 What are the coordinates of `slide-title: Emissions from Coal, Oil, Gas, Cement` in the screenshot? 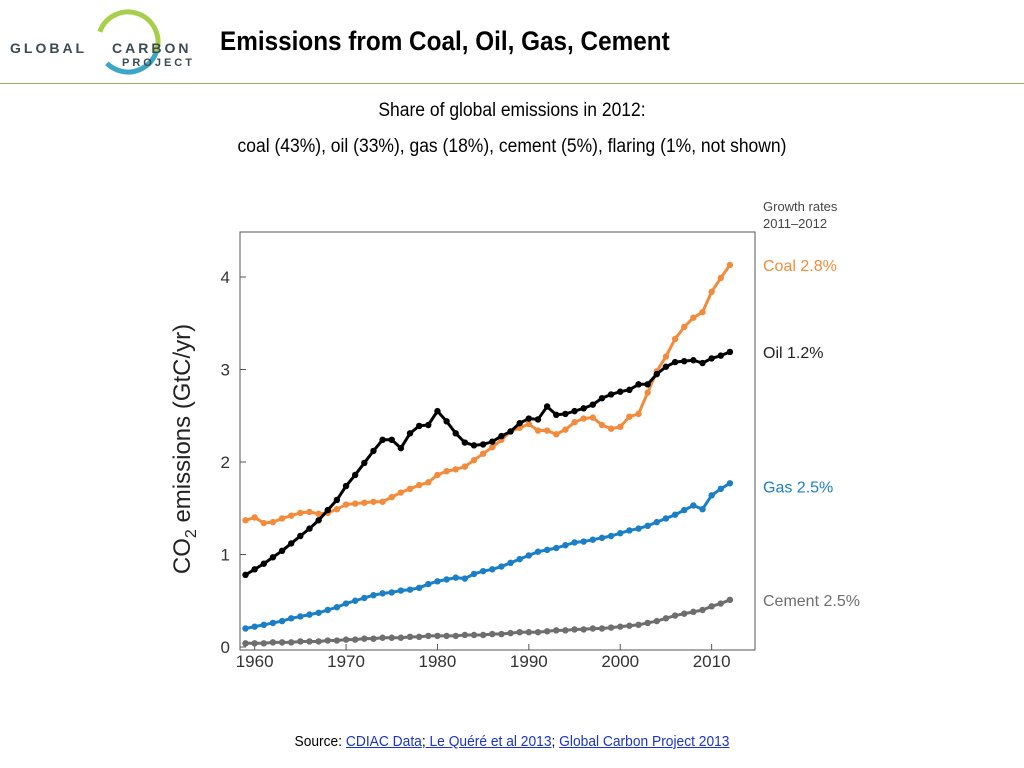 It's located at (445, 41).